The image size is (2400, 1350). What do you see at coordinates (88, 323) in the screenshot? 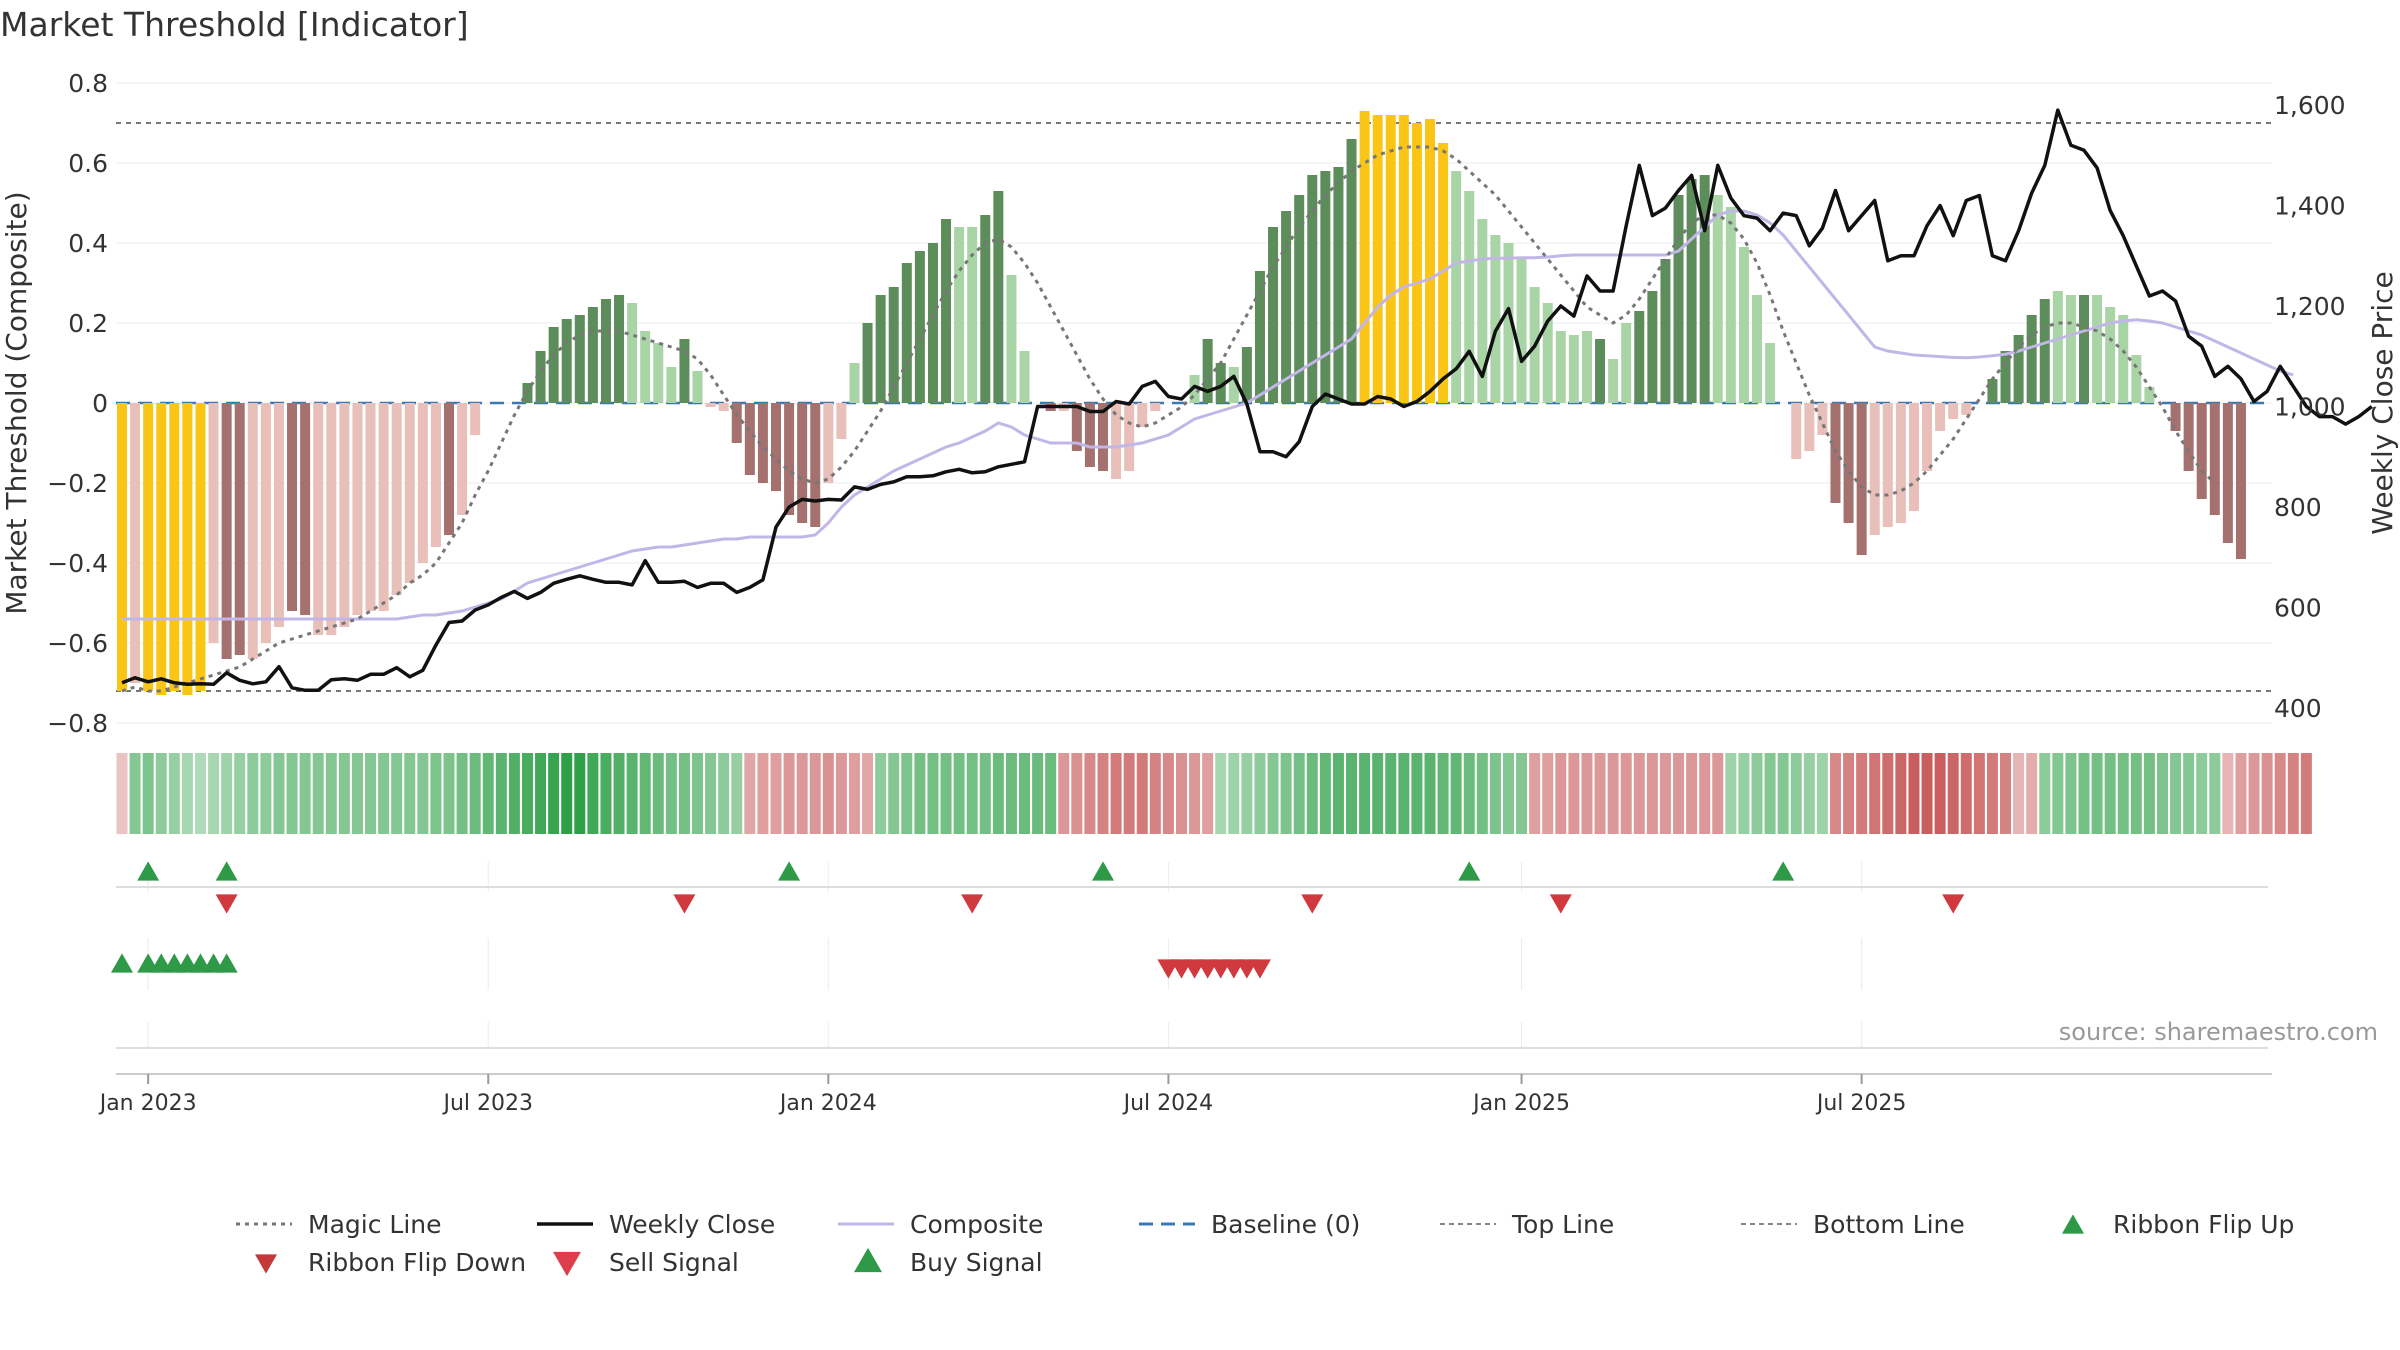
I see `y-tick-label: 0.2` at bounding box center [88, 323].